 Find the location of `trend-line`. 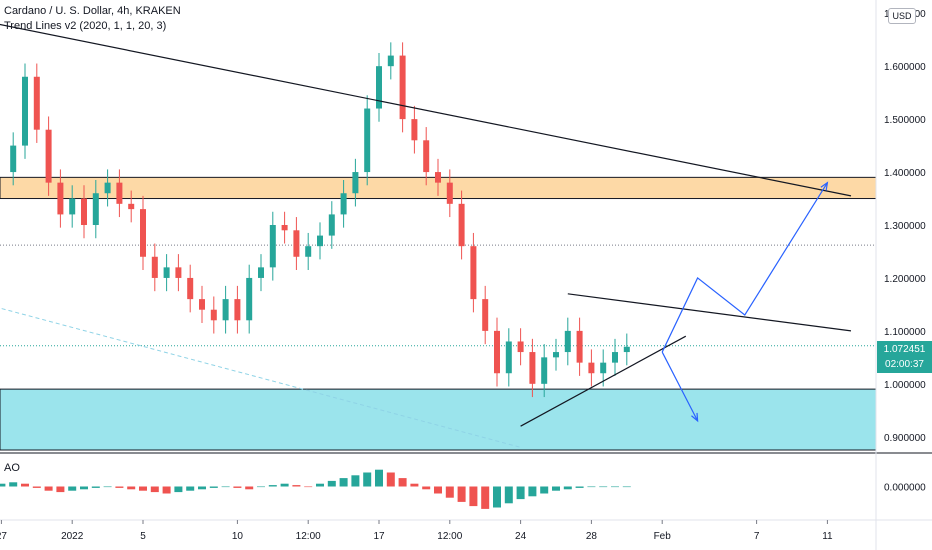

trend-line is located at coordinates (603, 381).